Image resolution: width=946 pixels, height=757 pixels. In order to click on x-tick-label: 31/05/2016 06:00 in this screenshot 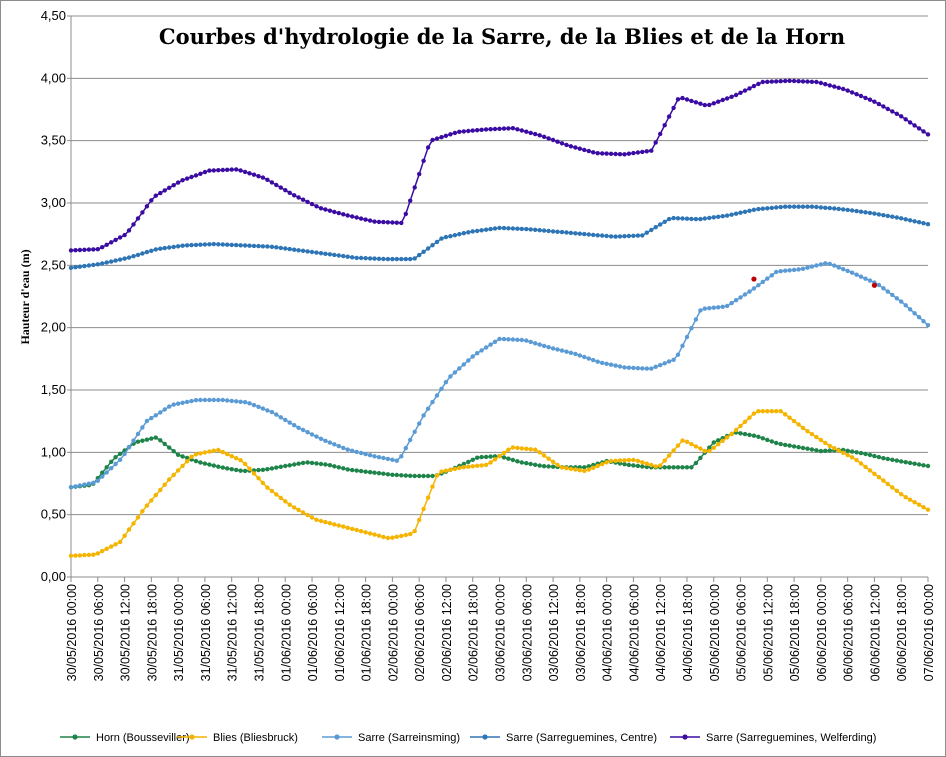, I will do `click(206, 632)`.